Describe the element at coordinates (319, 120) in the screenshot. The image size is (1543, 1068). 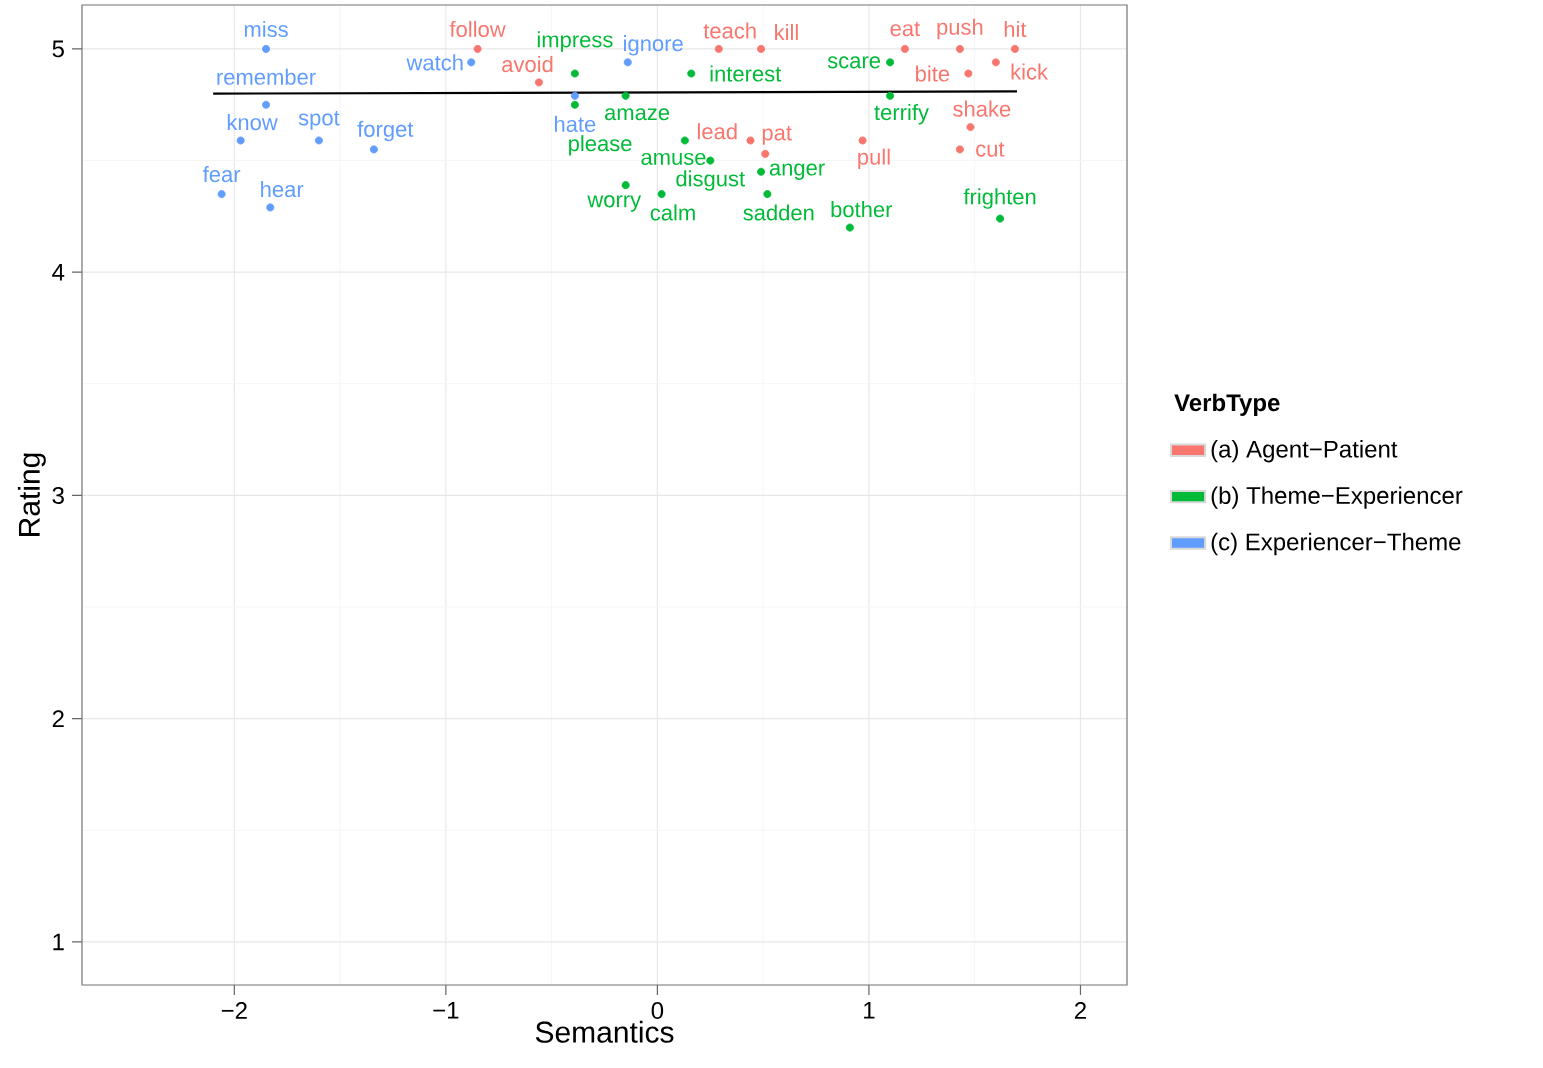
I see `data-label: spot` at that location.